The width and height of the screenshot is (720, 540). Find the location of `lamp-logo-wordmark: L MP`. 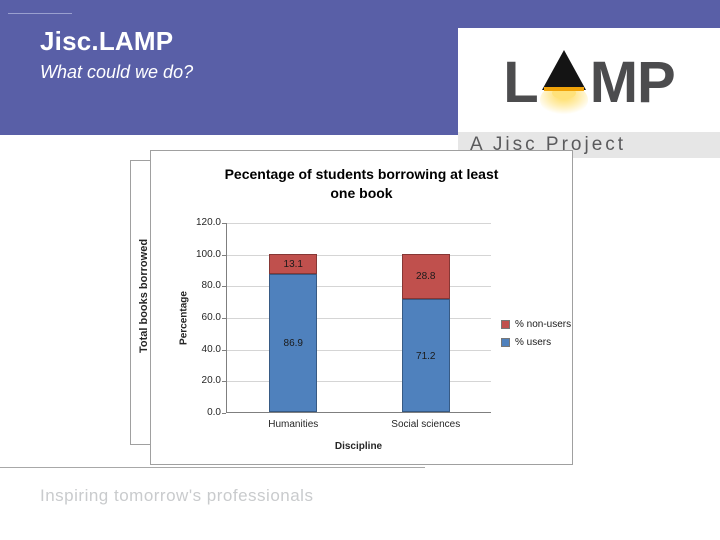

lamp-logo-wordmark: L MP is located at coordinates (589, 74).